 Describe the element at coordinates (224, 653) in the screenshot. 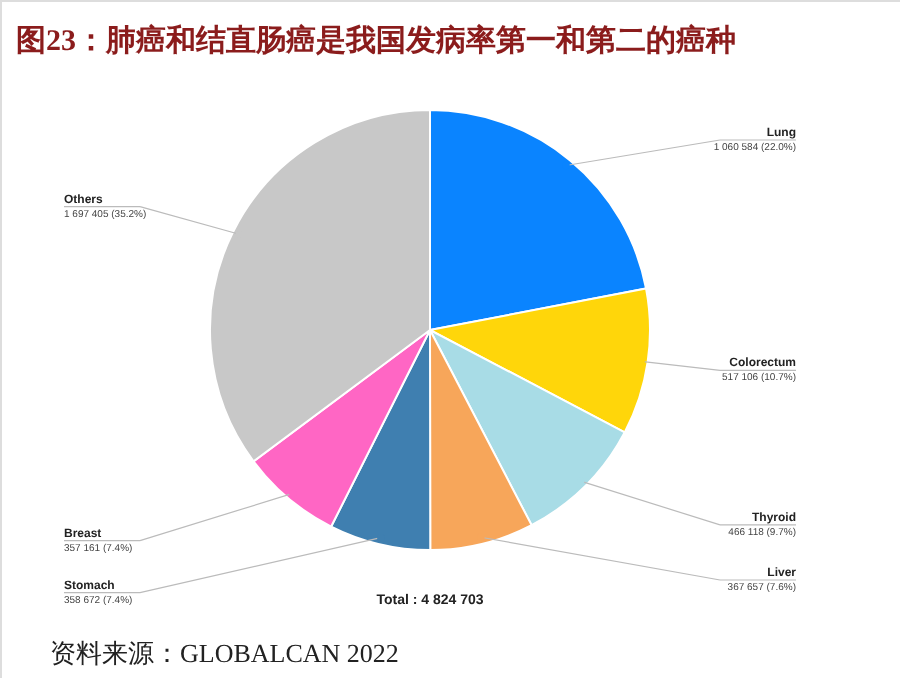

I see `text: 资料来源：GLOBALCAN 2022` at that location.